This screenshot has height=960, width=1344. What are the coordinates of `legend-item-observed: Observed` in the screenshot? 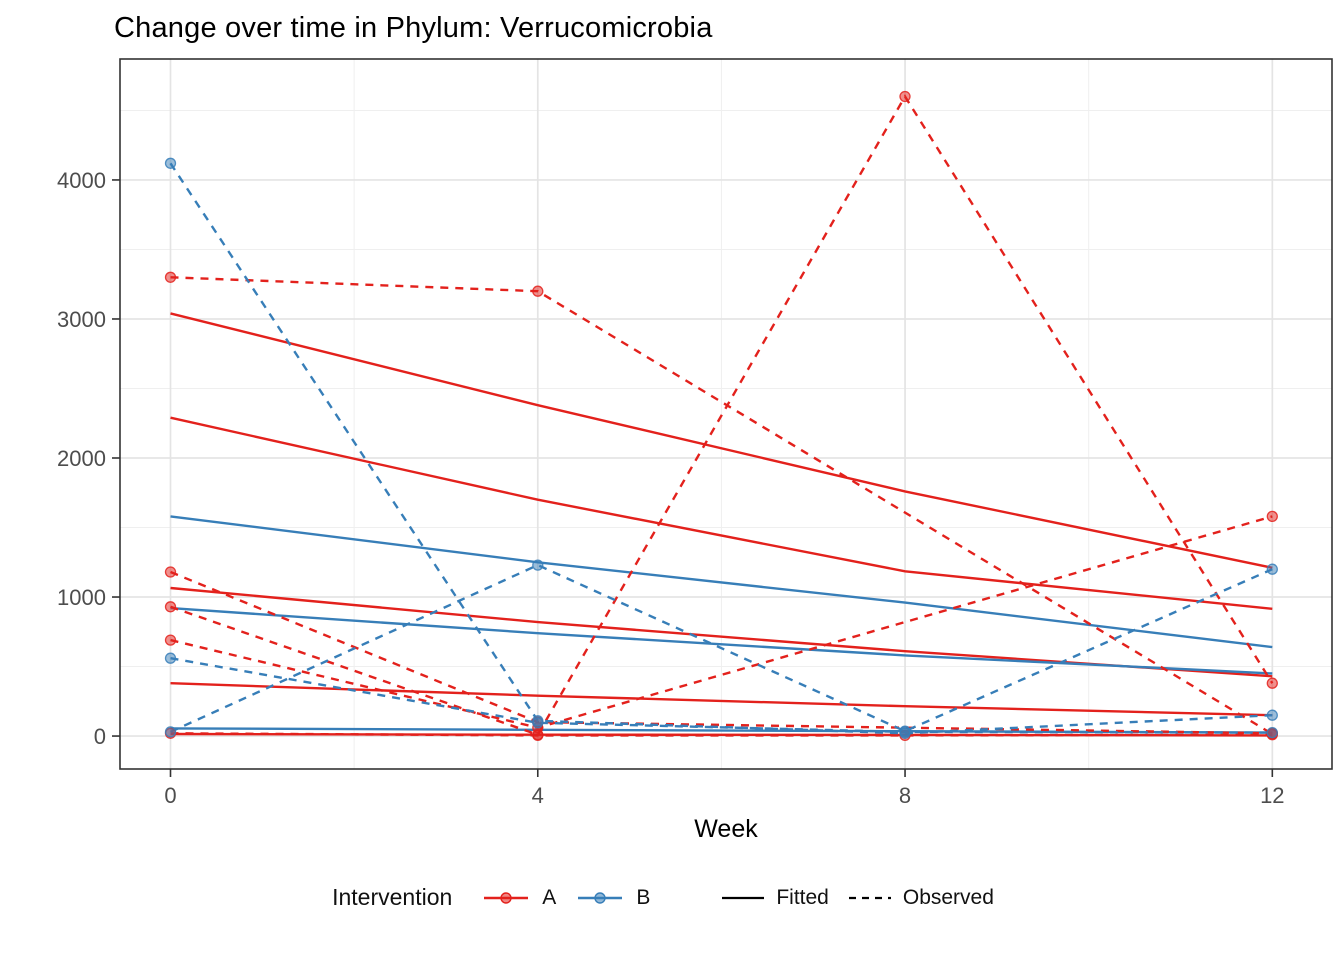 It's located at (920, 898).